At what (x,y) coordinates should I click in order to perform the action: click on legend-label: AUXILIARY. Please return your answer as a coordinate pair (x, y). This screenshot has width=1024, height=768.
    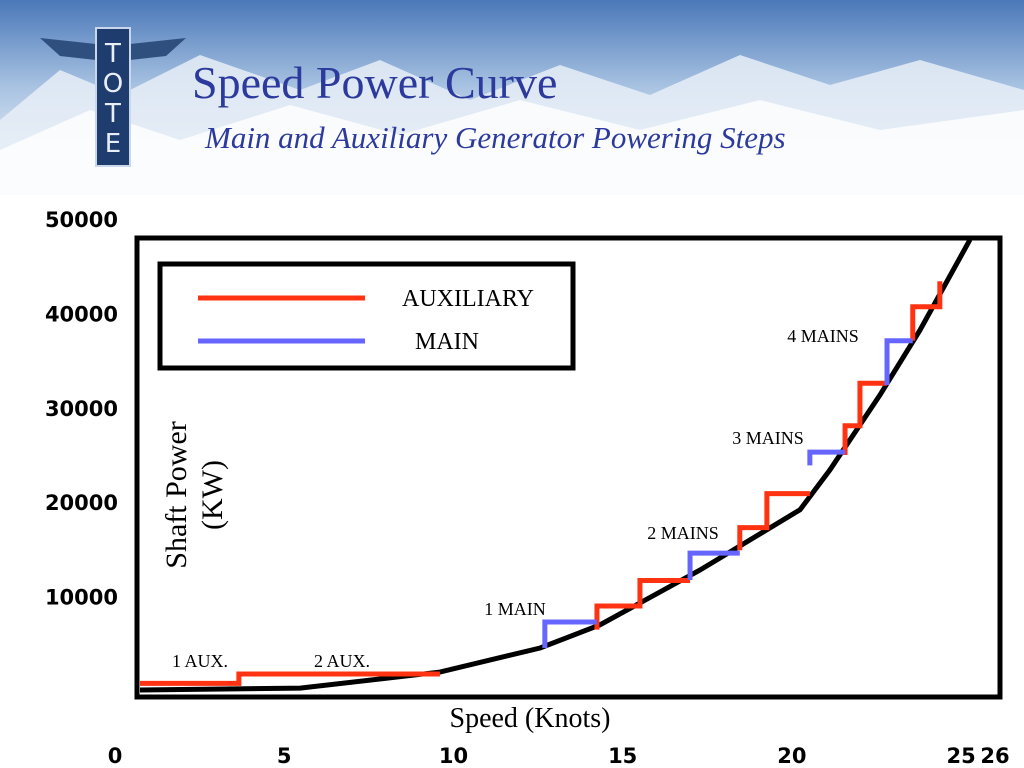
    Looking at the image, I should click on (468, 299).